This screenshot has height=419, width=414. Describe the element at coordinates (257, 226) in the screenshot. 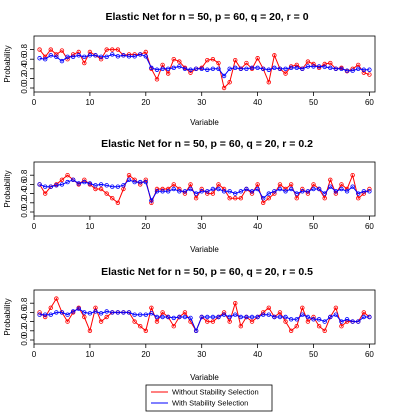

I see `x-tick-label: 40` at that location.